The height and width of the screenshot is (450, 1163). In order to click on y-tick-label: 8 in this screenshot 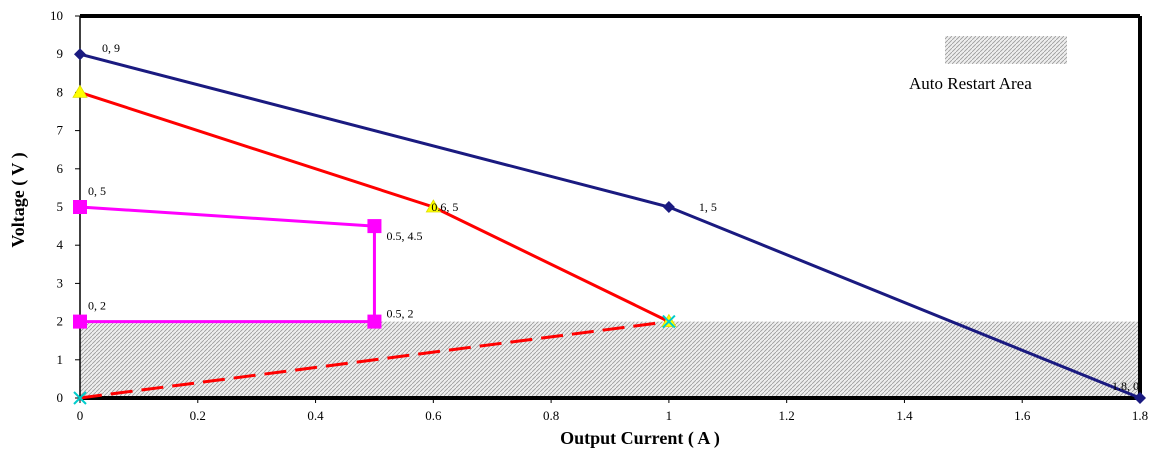, I will do `click(60, 91)`.